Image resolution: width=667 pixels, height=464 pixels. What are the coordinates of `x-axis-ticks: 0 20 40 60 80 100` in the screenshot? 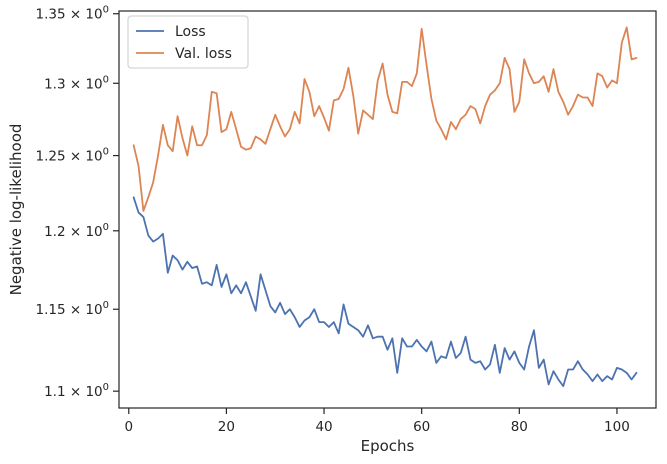 It's located at (377, 421).